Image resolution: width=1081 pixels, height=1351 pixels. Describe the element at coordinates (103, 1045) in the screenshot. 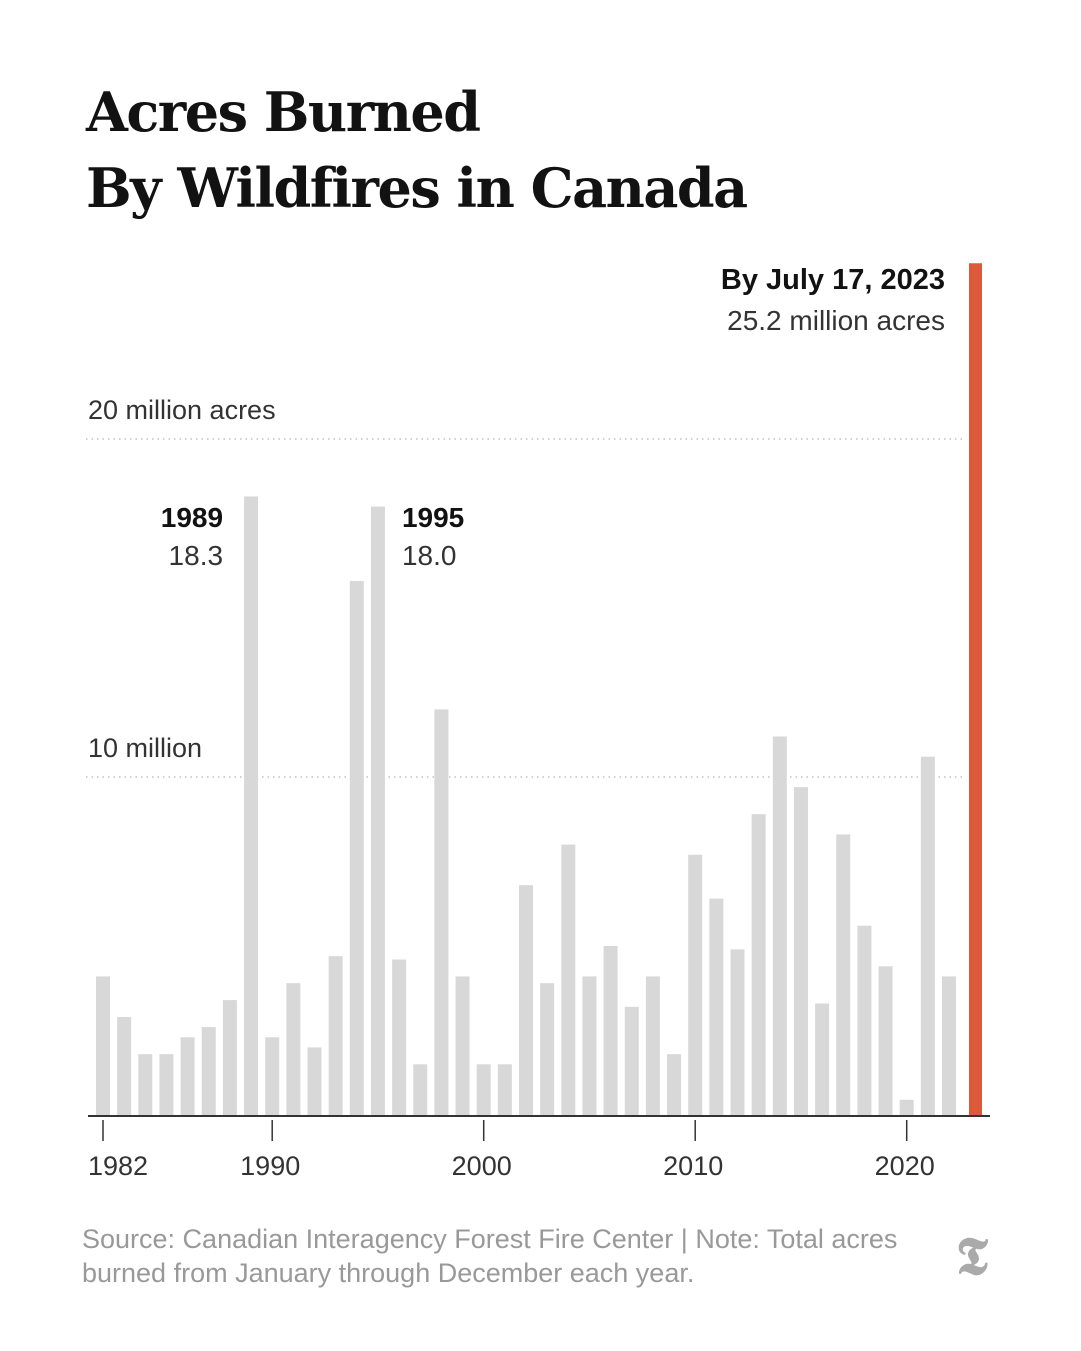

I see `bar-1982` at that location.